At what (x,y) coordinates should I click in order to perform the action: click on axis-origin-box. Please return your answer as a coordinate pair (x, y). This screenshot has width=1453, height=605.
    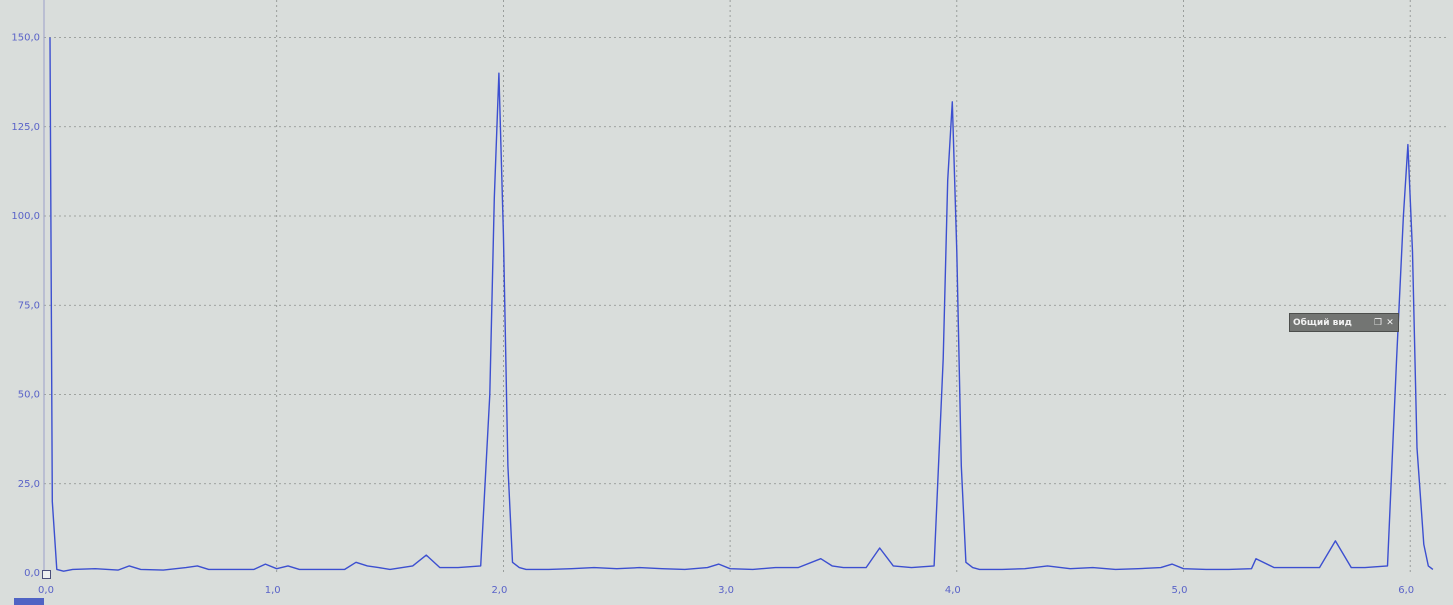
    Looking at the image, I should click on (46, 574).